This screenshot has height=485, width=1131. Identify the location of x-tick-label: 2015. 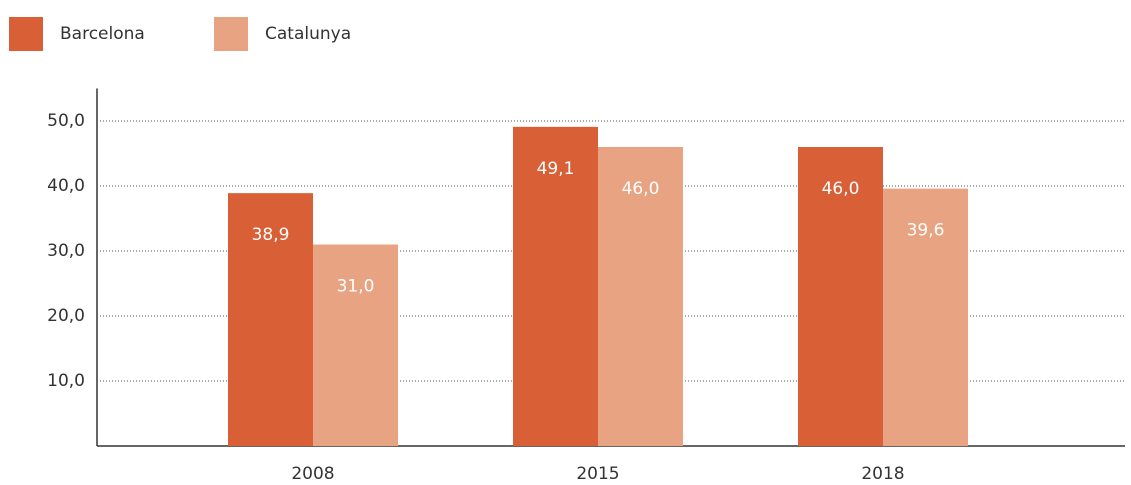
(597, 474).